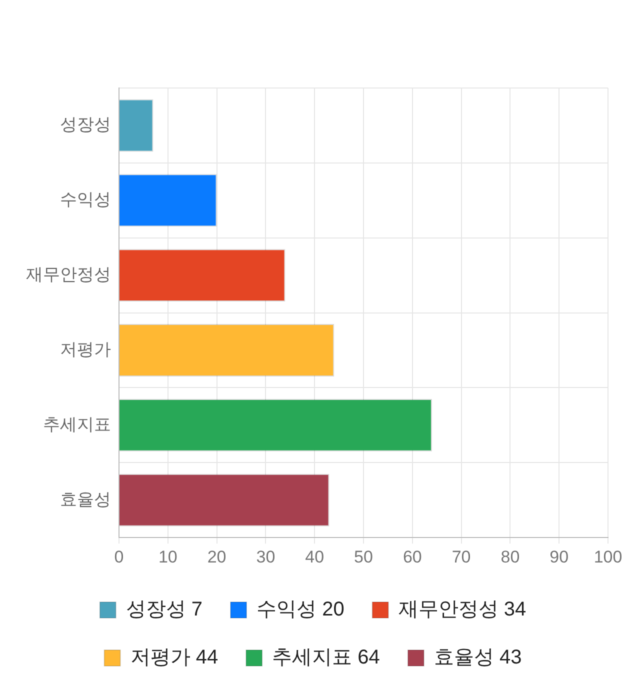 The image size is (640, 700). What do you see at coordinates (85, 499) in the screenshot?
I see `y-tick-label: 효율성` at bounding box center [85, 499].